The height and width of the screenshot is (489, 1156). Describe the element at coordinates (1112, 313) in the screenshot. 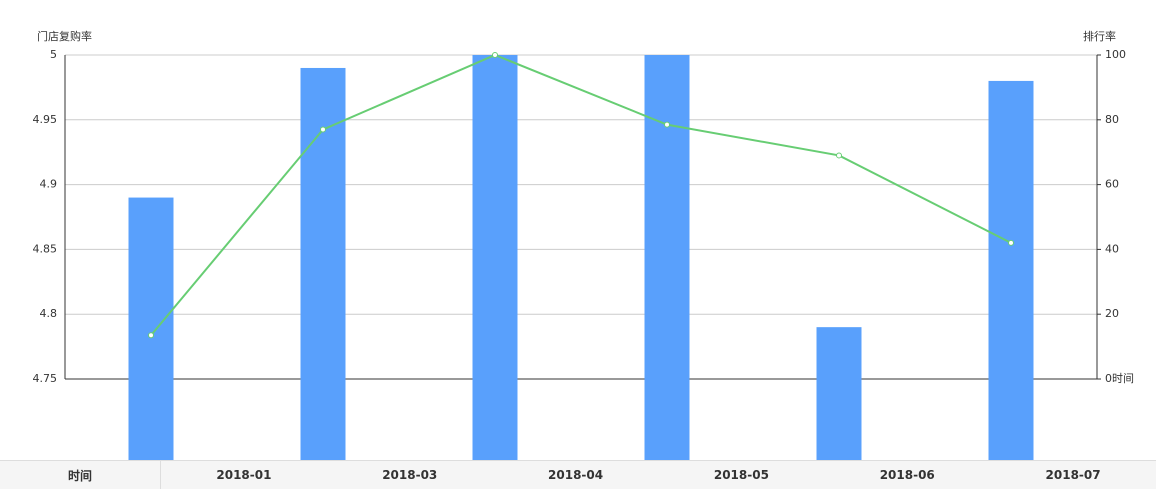

I see `y2-tick-label: 20` at that location.